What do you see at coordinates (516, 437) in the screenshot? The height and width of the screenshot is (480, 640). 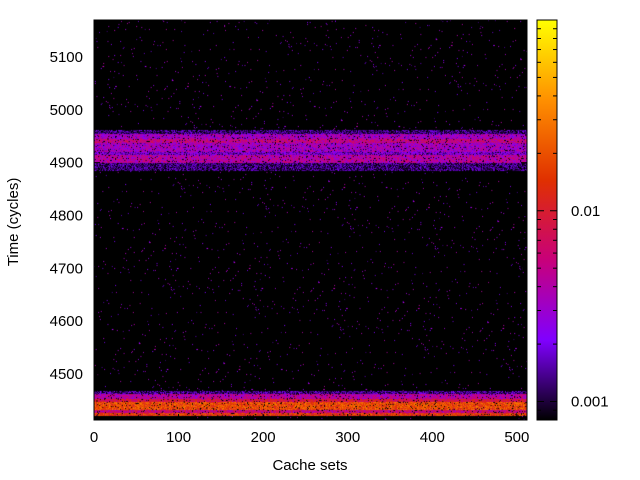 I see `x-tick-label: 500` at bounding box center [516, 437].